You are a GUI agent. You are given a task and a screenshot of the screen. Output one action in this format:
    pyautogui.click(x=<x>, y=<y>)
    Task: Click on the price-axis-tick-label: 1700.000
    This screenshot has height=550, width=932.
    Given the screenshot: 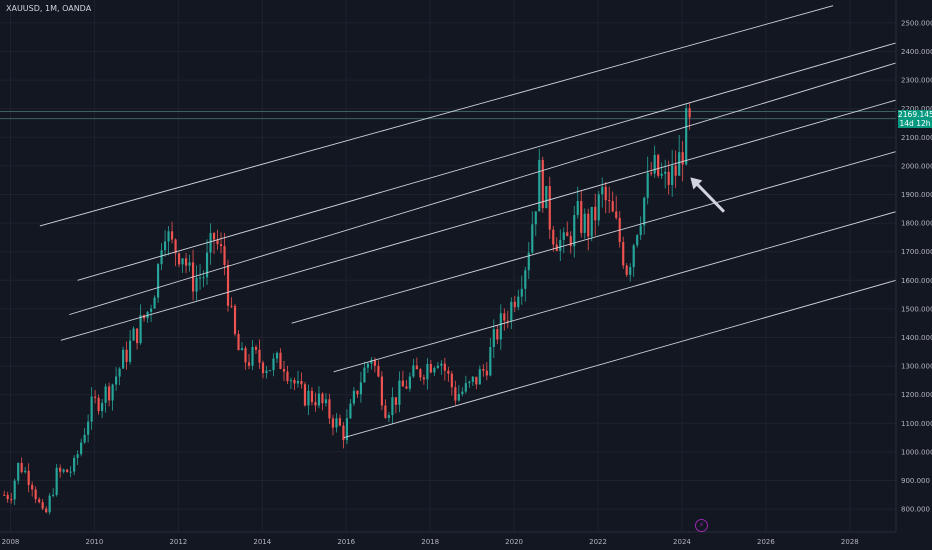 What is the action you would take?
    pyautogui.click(x=916, y=252)
    